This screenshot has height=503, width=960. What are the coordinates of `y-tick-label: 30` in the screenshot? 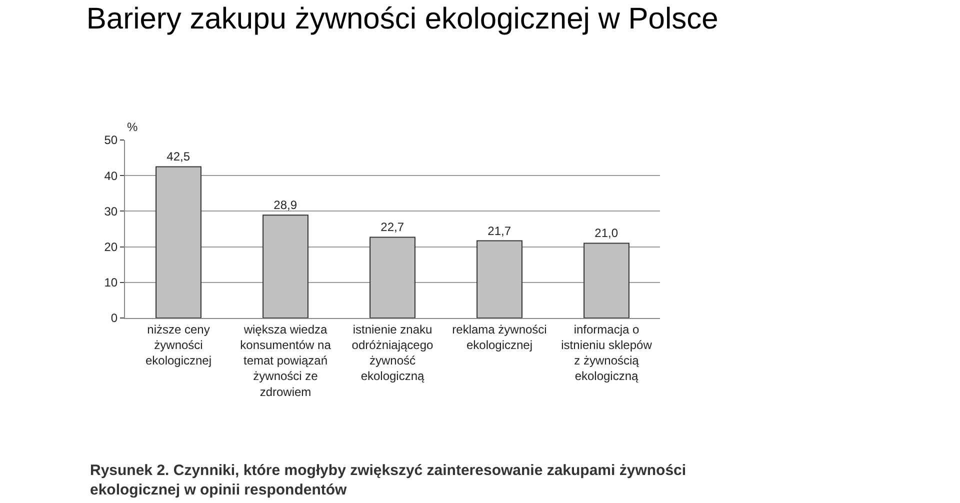 It's located at (111, 211).